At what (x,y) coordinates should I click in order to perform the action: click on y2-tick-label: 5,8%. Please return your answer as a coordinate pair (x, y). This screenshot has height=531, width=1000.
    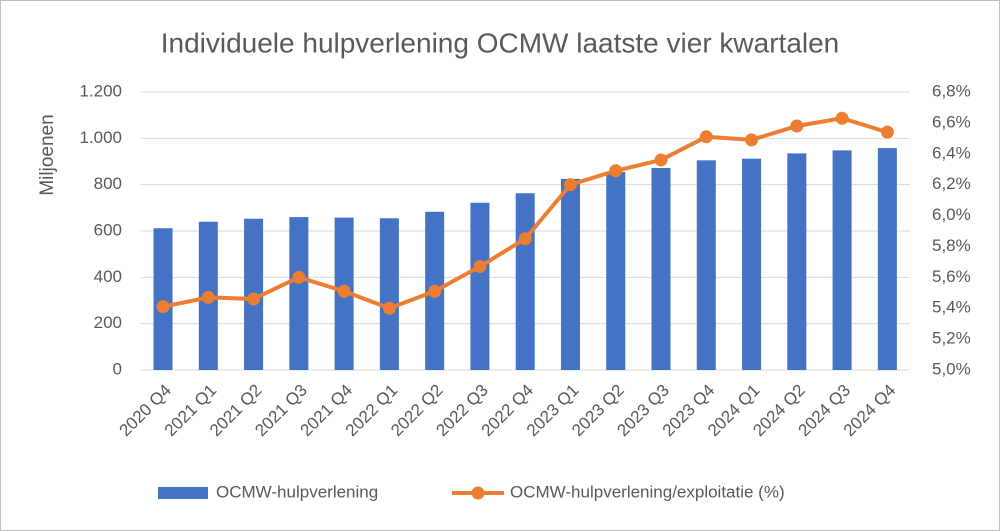
    Looking at the image, I should click on (951, 245).